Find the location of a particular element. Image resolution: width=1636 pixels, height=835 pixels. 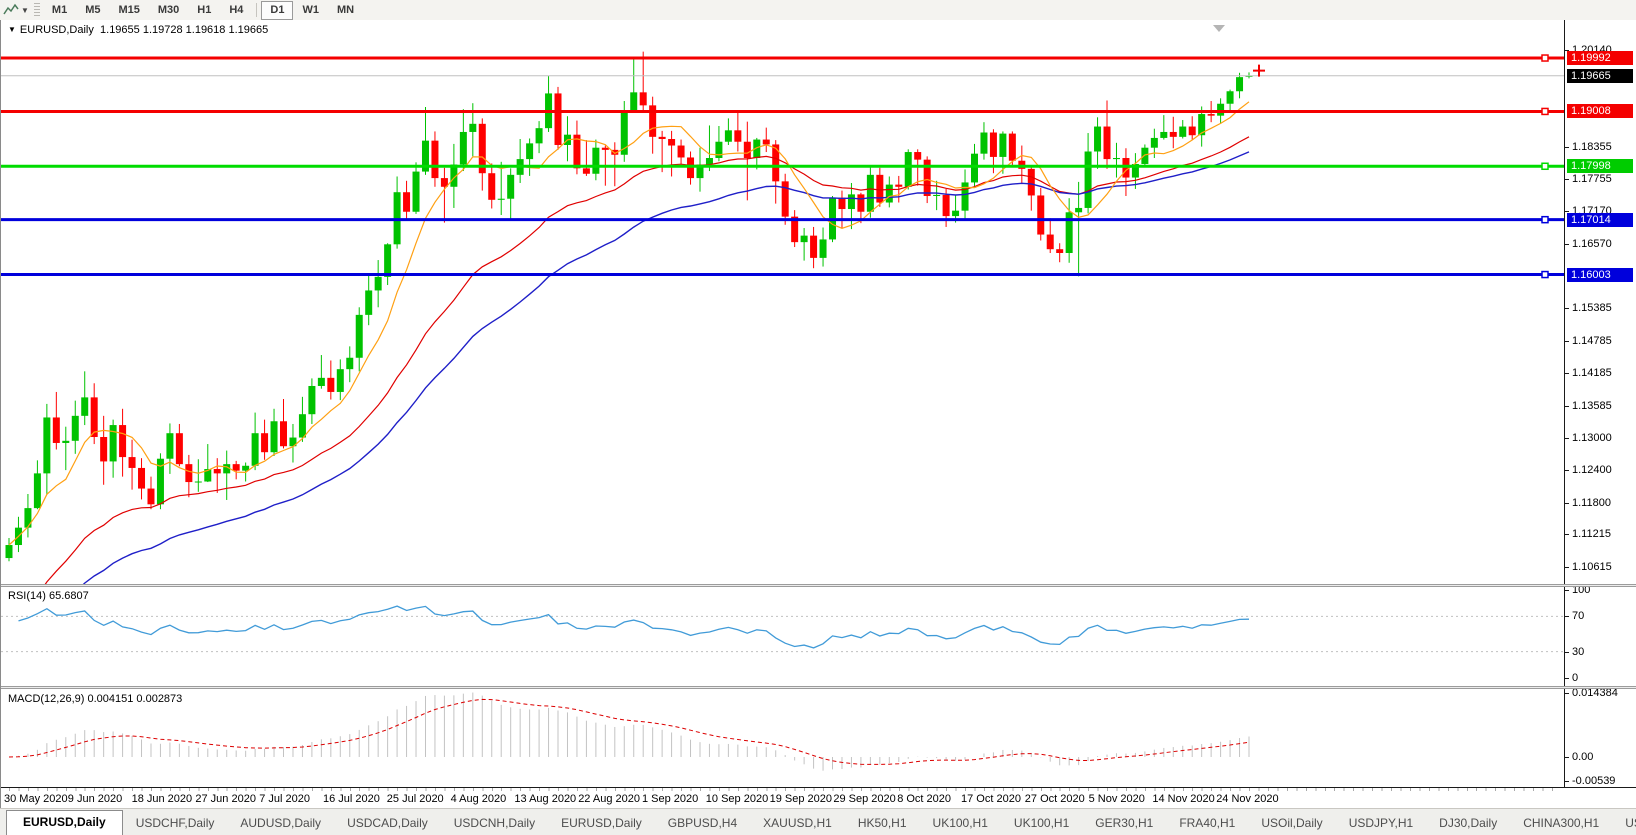

macd-axis-label: 0.014384 is located at coordinates (1595, 692).